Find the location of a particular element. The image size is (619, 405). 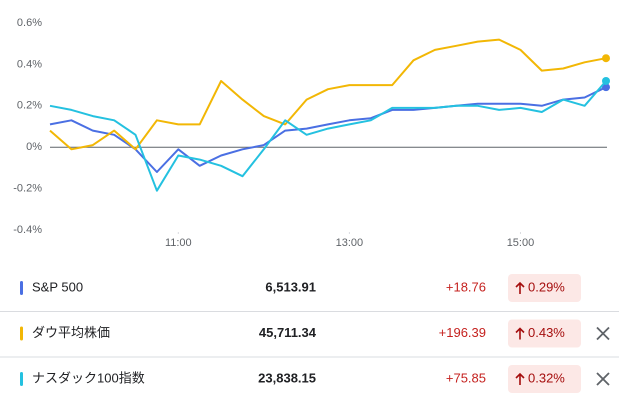

index-price: 45,711.34 is located at coordinates (288, 332).